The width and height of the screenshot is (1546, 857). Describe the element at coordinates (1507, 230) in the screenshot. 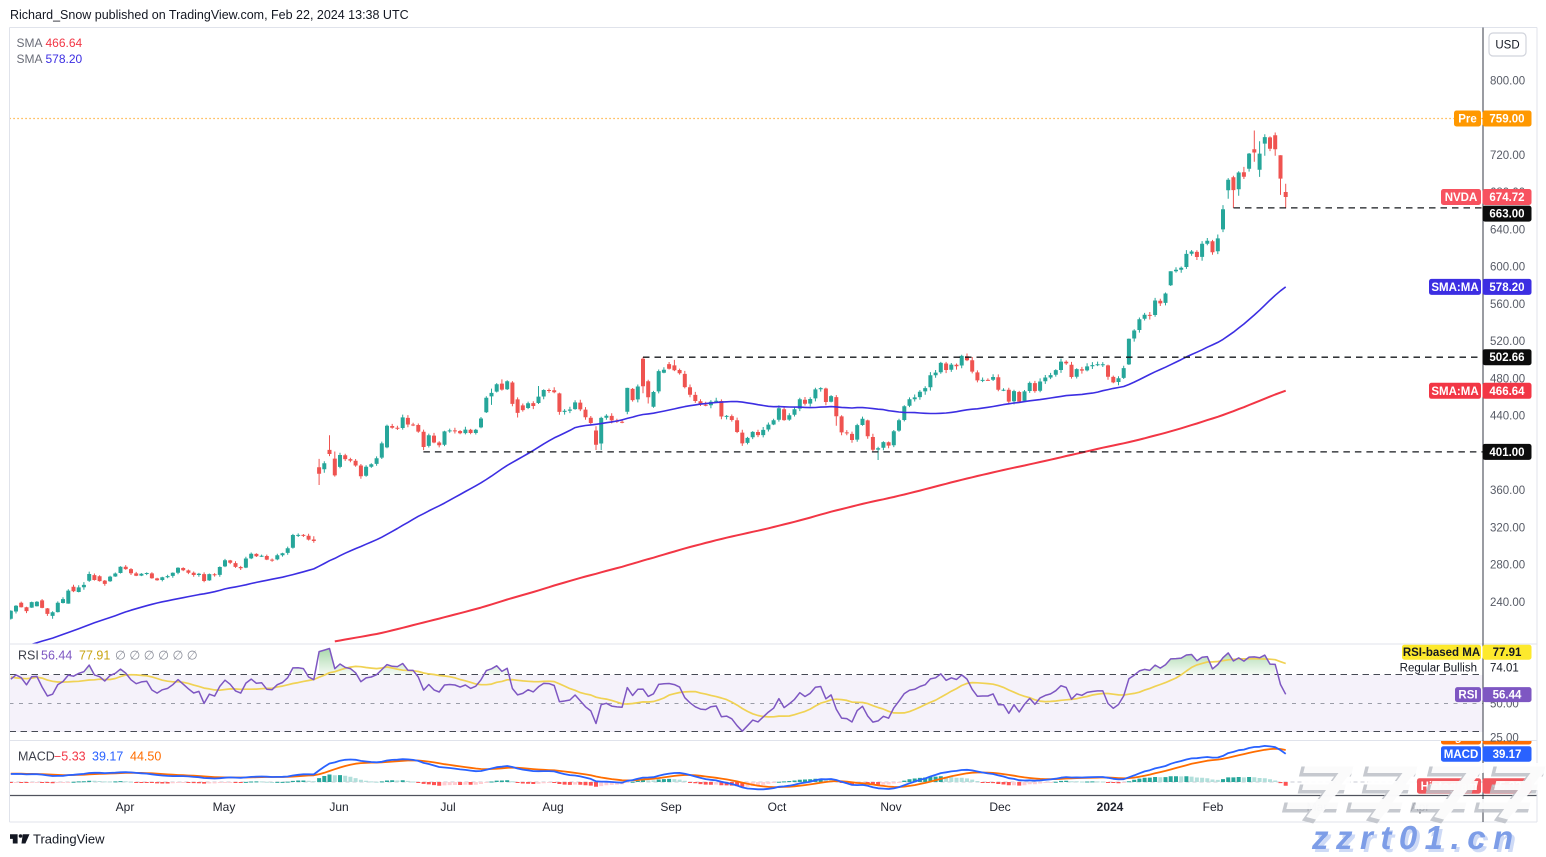

I see `svg-text: 640.00` at that location.